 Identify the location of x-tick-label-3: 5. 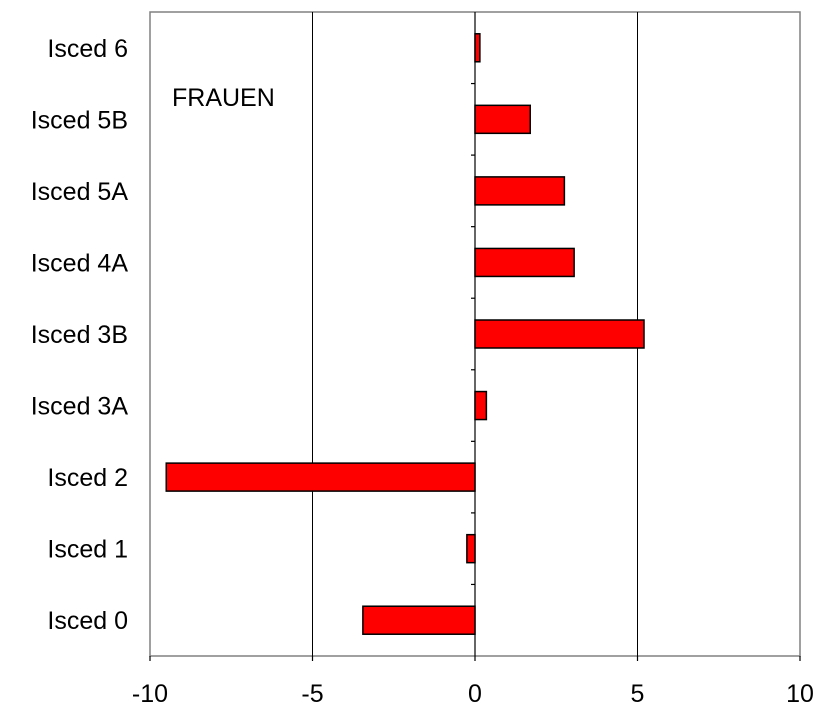
(638, 694).